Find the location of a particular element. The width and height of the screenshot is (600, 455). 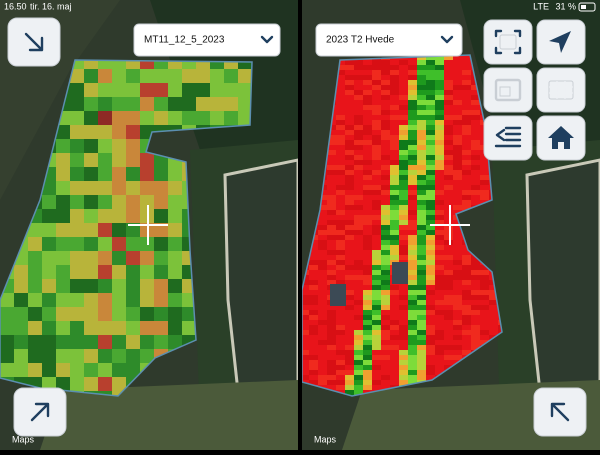

fullscreen-button is located at coordinates (508, 42).